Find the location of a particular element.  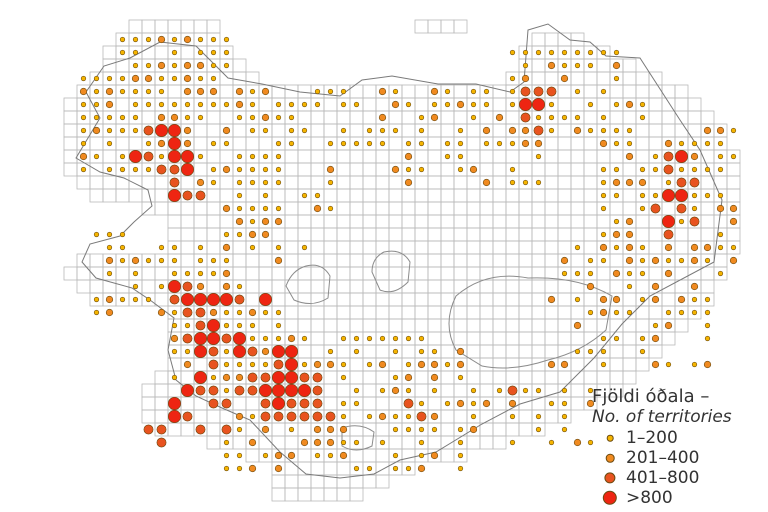

legend-swatch is located at coordinates (610, 478).